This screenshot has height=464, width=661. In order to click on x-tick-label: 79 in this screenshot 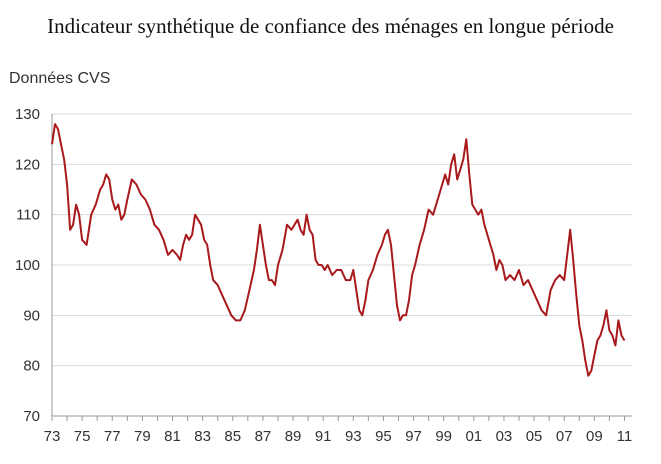, I will do `click(142, 436)`.